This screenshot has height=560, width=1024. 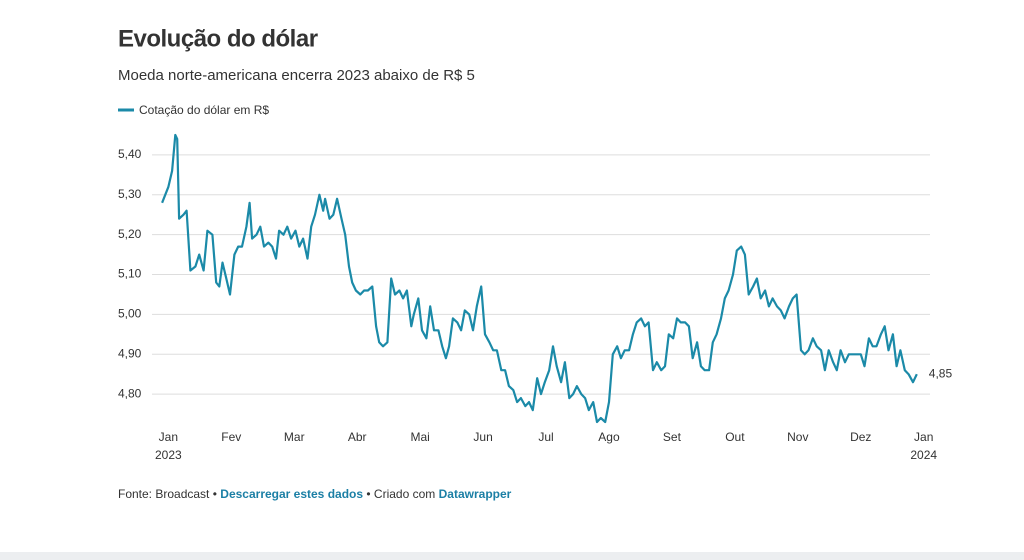 I want to click on x-tick-label: Fev, so click(x=231, y=437).